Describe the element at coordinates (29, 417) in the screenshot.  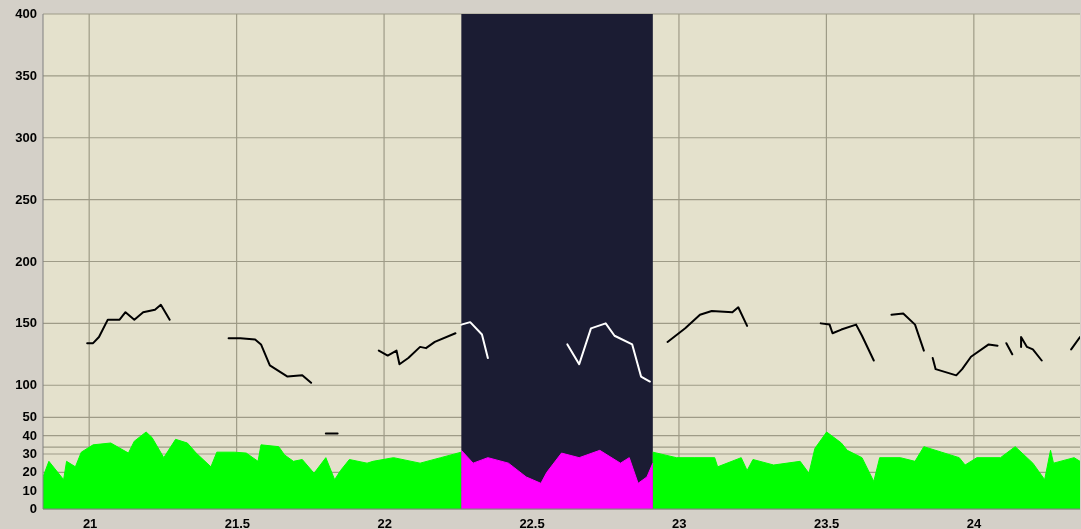
I see `y2-tick-label: 50` at that location.